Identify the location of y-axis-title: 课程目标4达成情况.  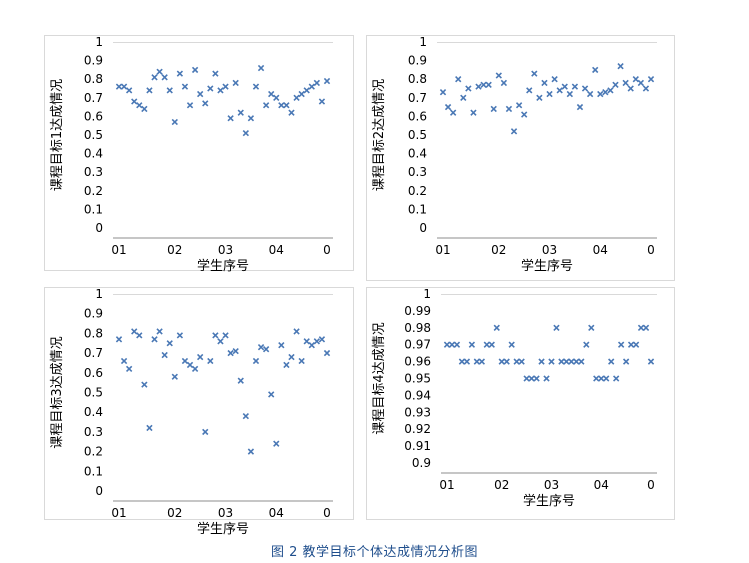
(379, 378).